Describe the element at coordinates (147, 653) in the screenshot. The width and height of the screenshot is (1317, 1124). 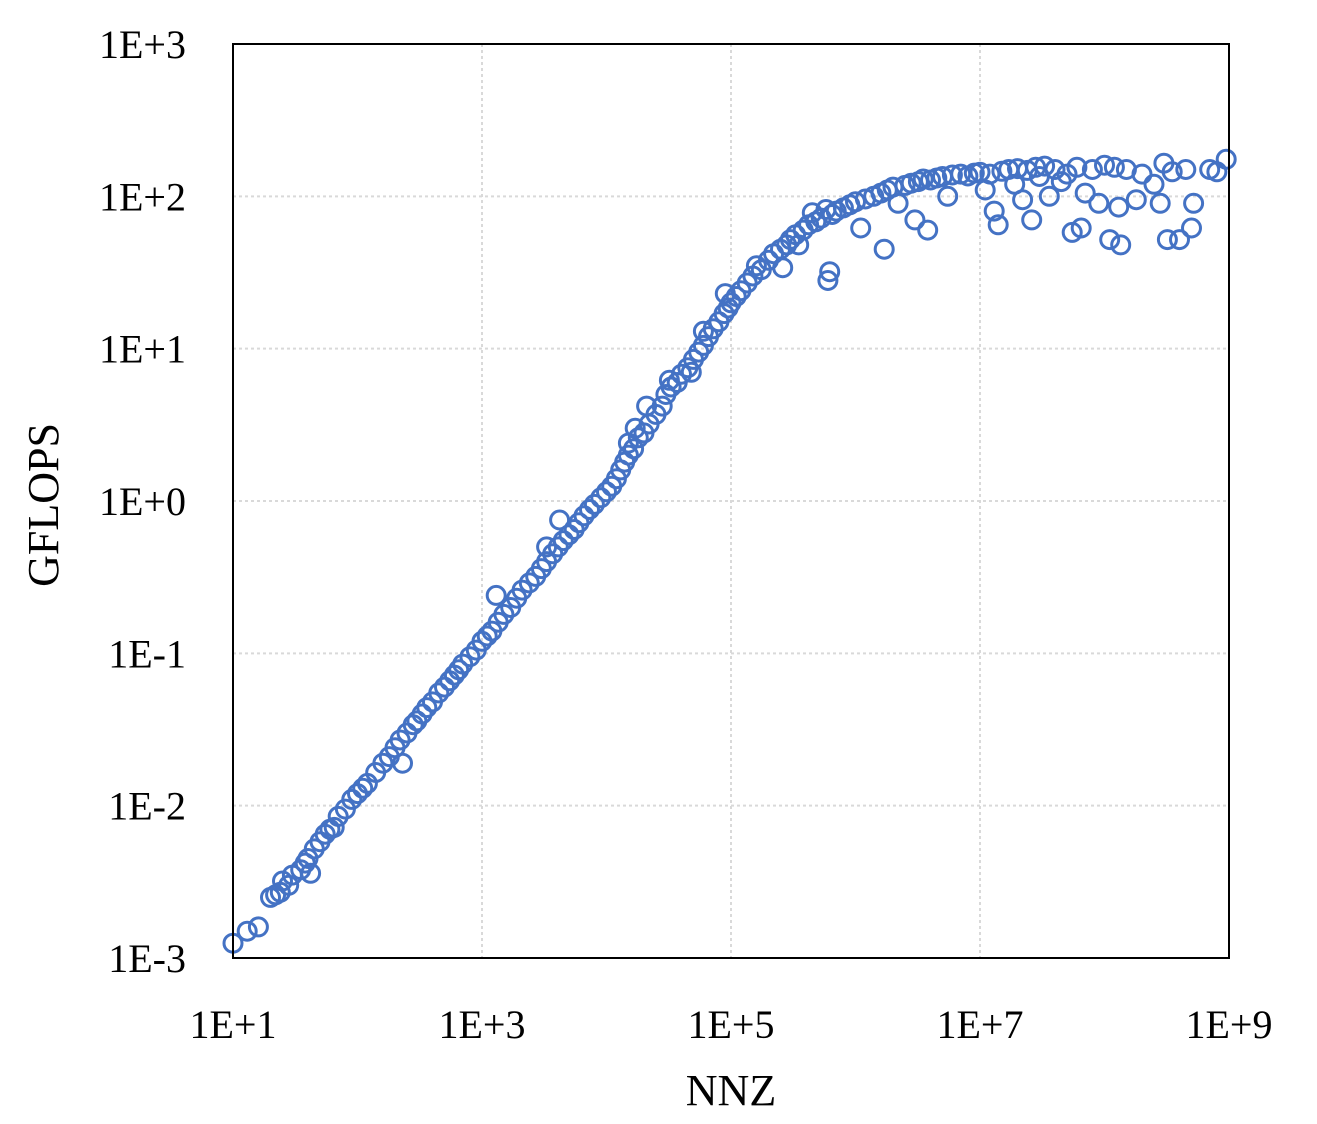
I see `y-tick-label: 1E-1` at that location.